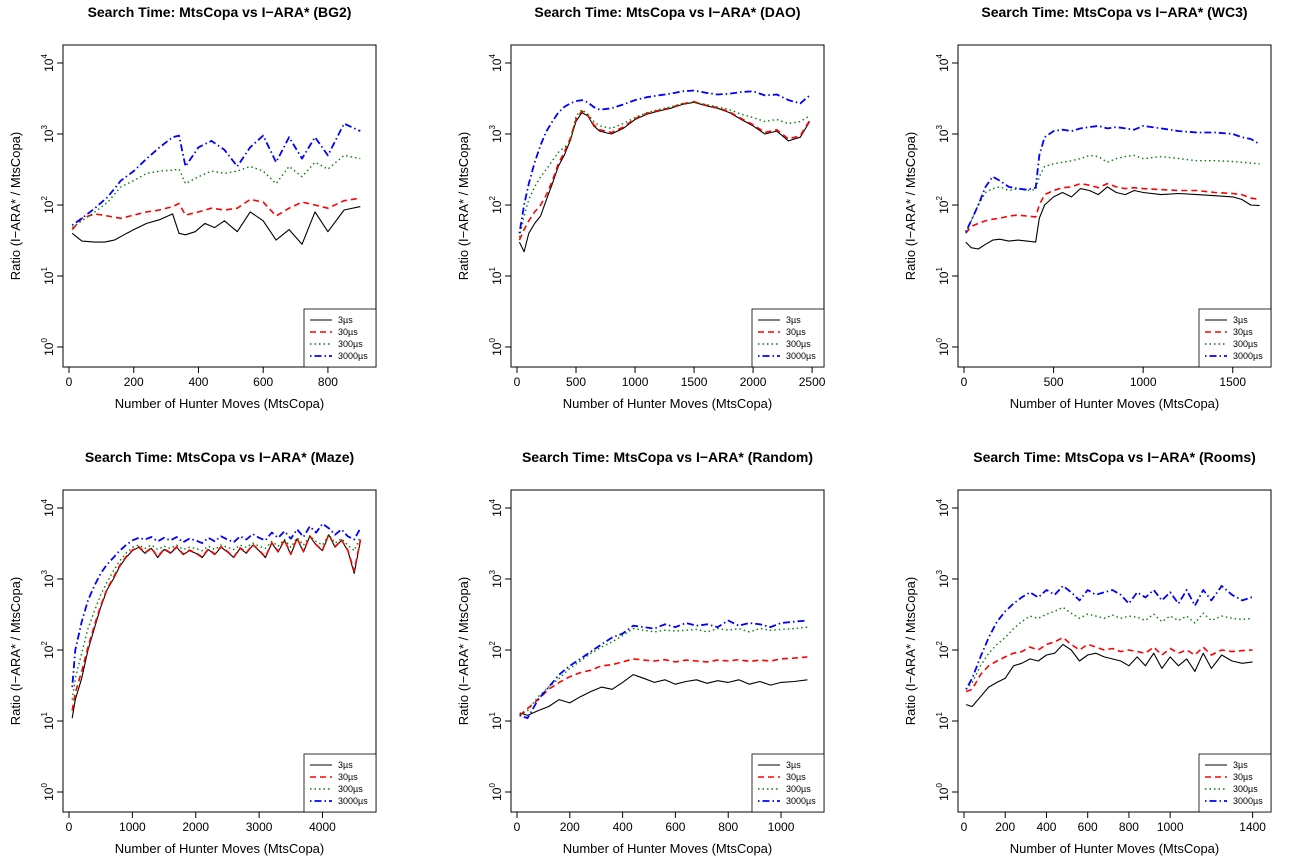 The height and width of the screenshot is (861, 1307). I want to click on chart-title: Search Time: MtsCopa vs I−ARA* (Random), so click(667, 457).